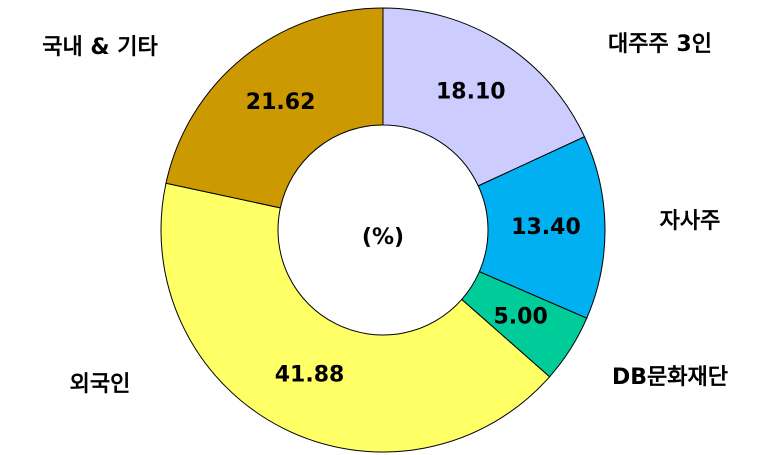 Image resolution: width=766 pixels, height=455 pixels. Describe the element at coordinates (471, 92) in the screenshot. I see `value-label: 18.10` at that location.